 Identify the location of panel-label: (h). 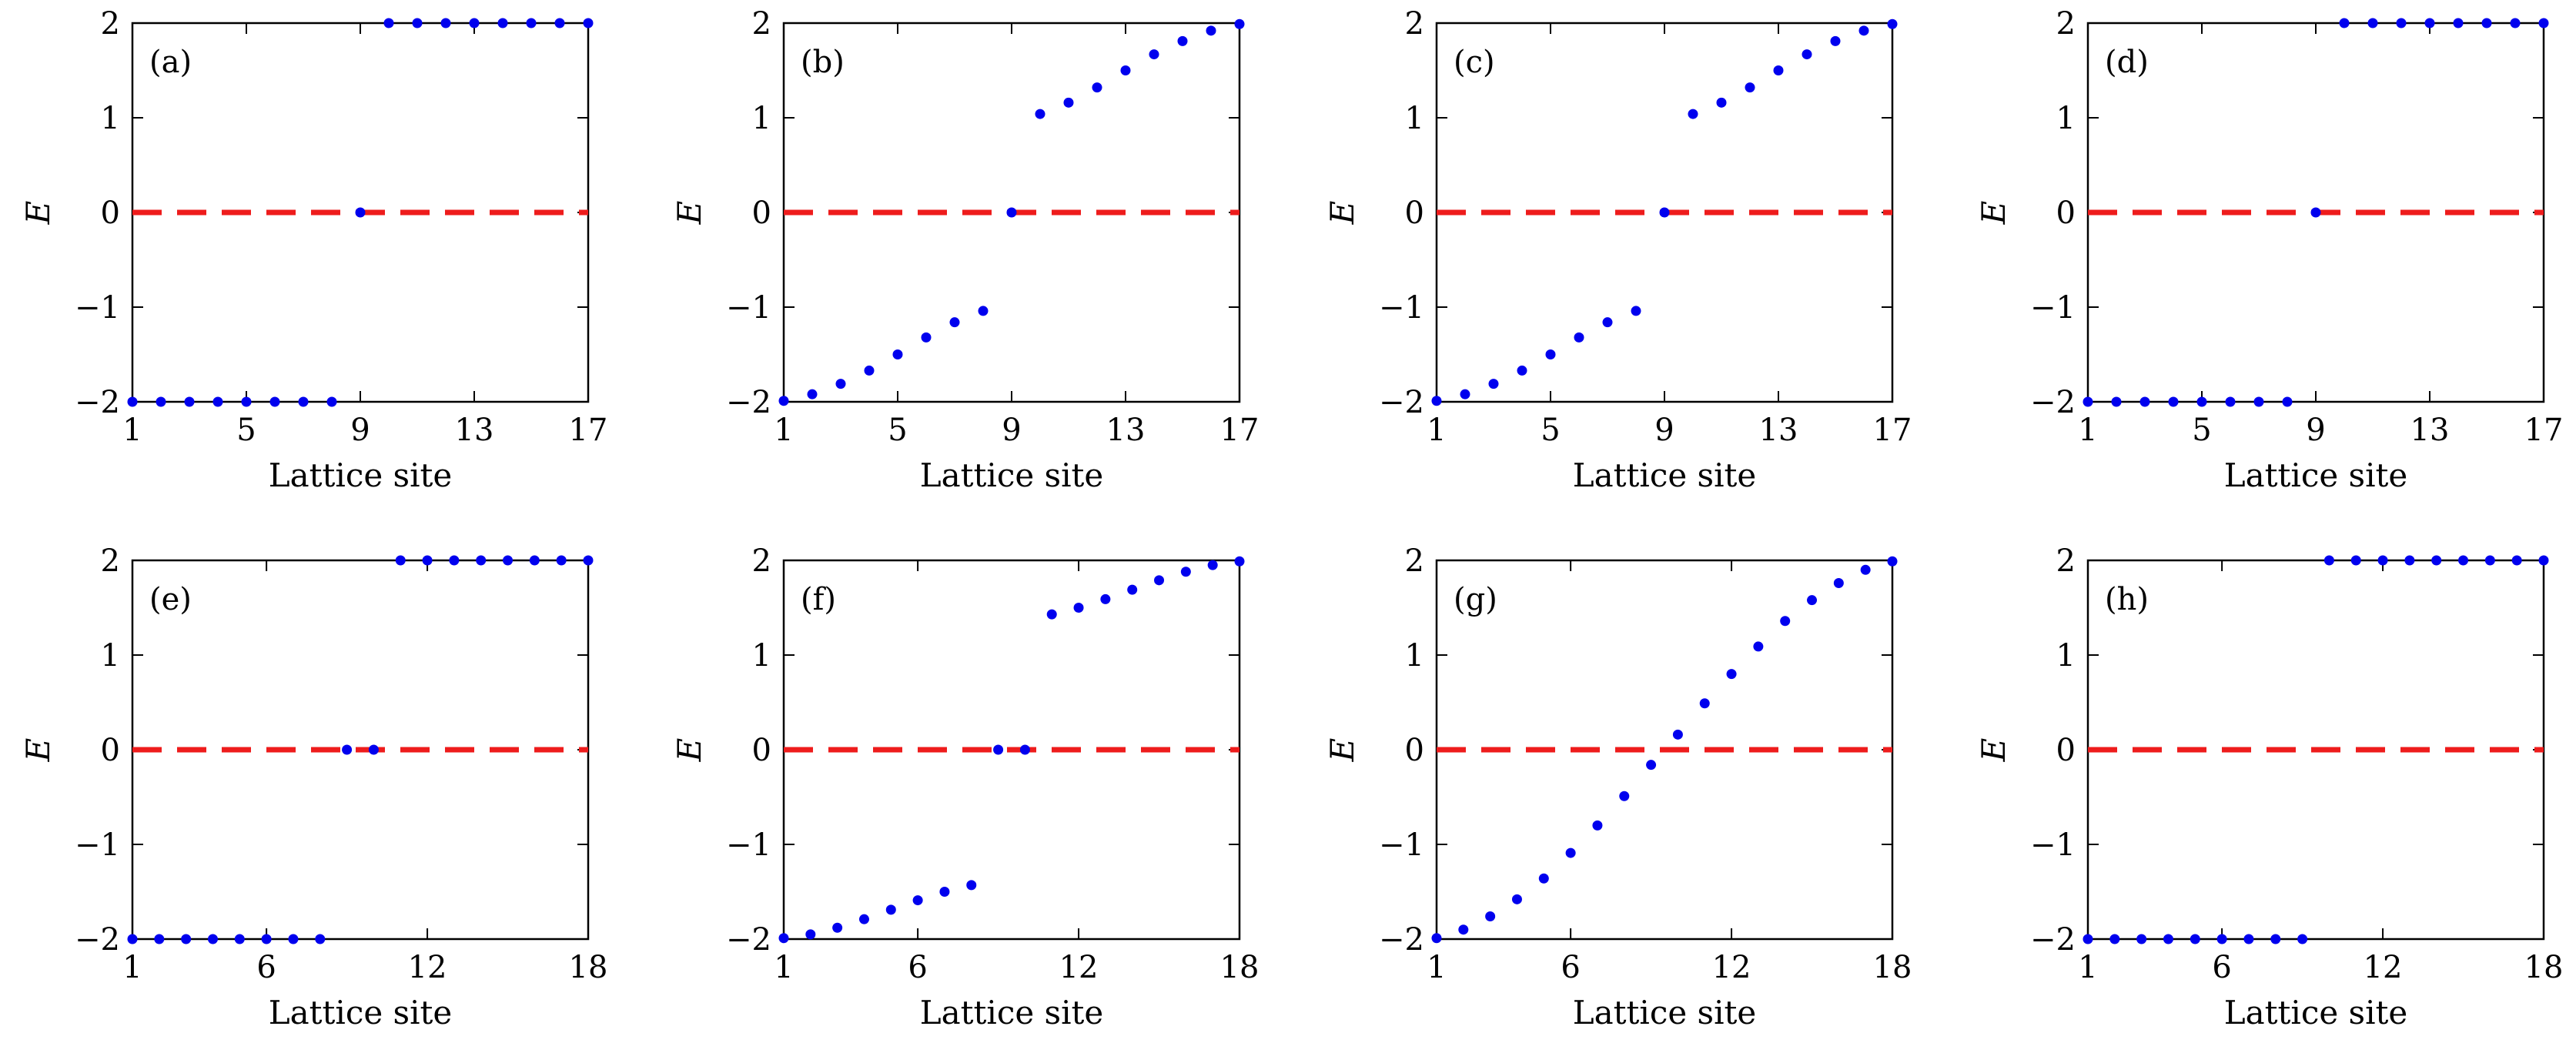
(2127, 599).